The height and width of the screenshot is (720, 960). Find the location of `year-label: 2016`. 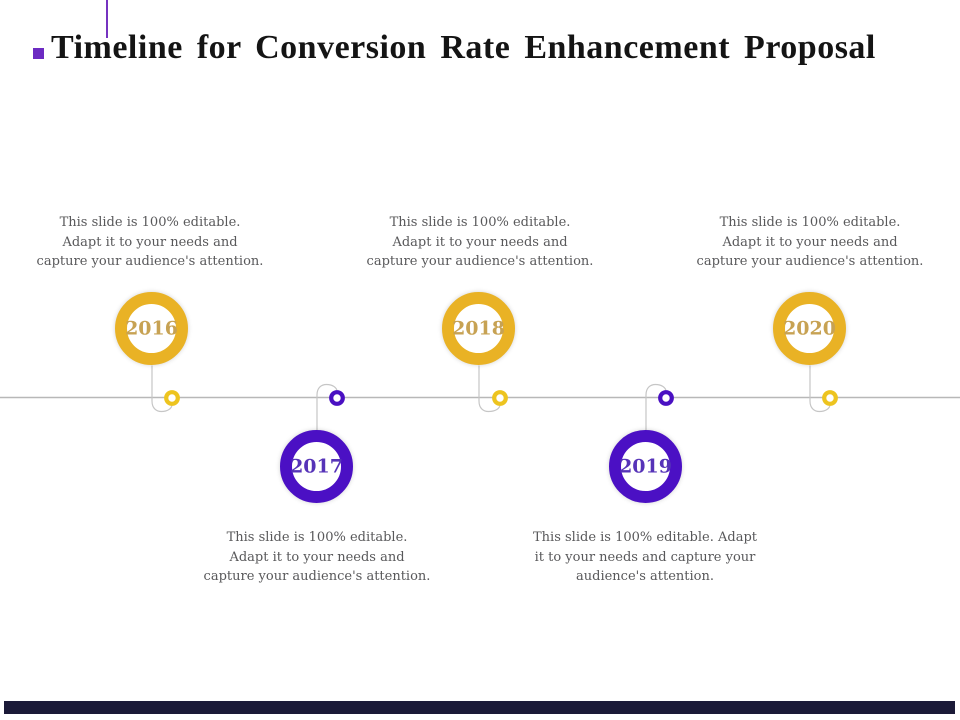

year-label: 2016 is located at coordinates (151, 328).